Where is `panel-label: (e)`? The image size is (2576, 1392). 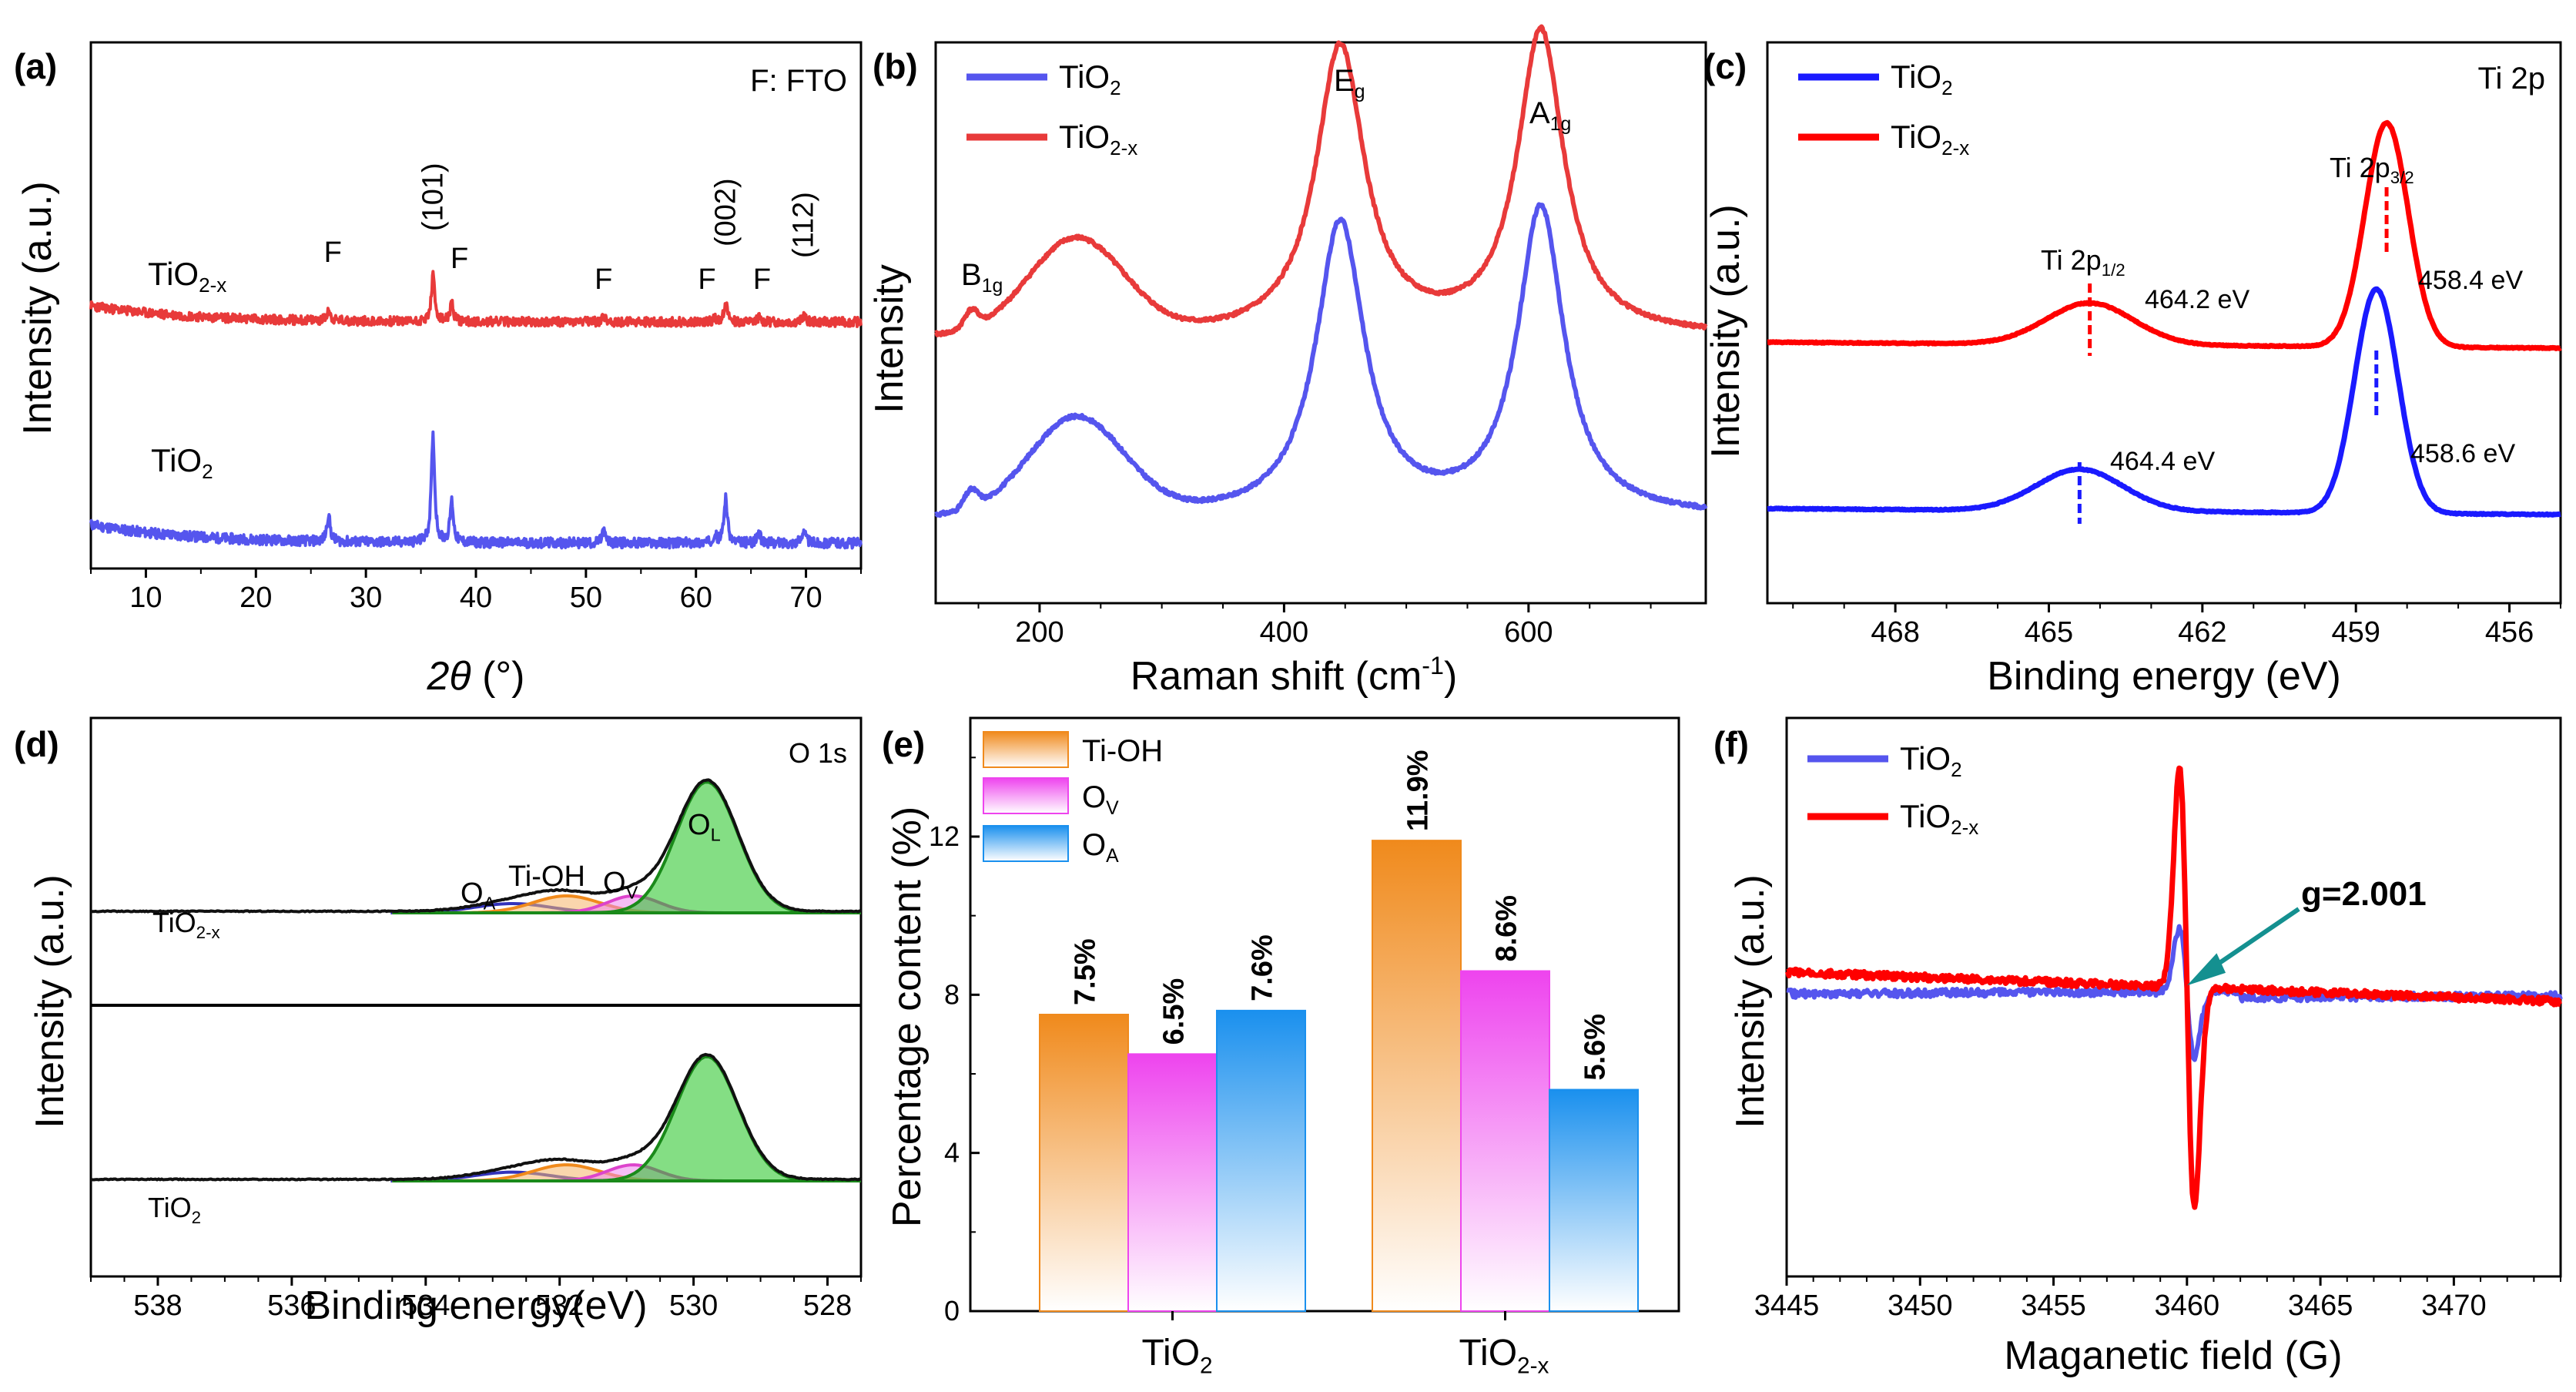 panel-label: (e) is located at coordinates (903, 744).